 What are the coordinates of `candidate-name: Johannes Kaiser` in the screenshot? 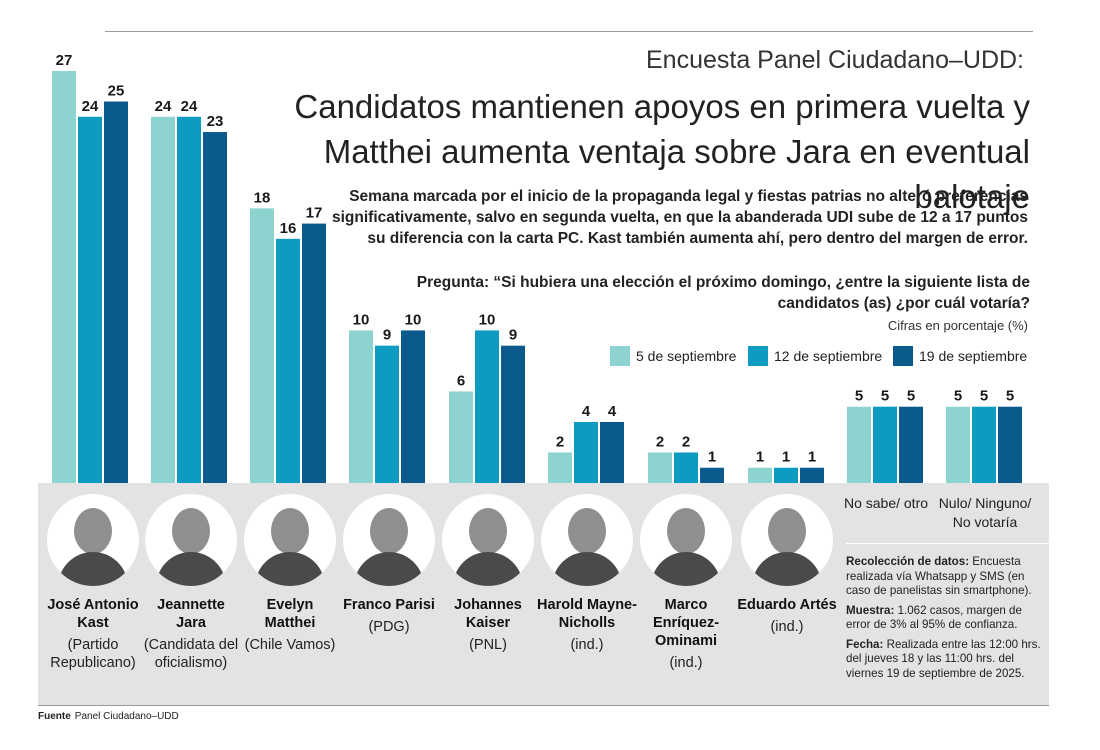 It's located at (488, 614).